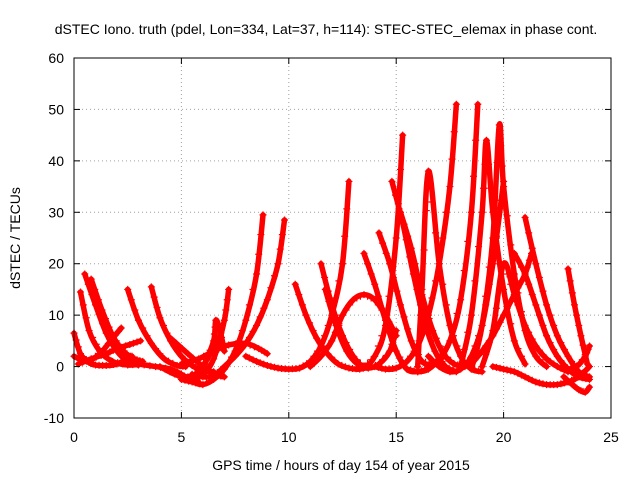 The height and width of the screenshot is (480, 640). I want to click on x-tick-label: 25, so click(611, 437).